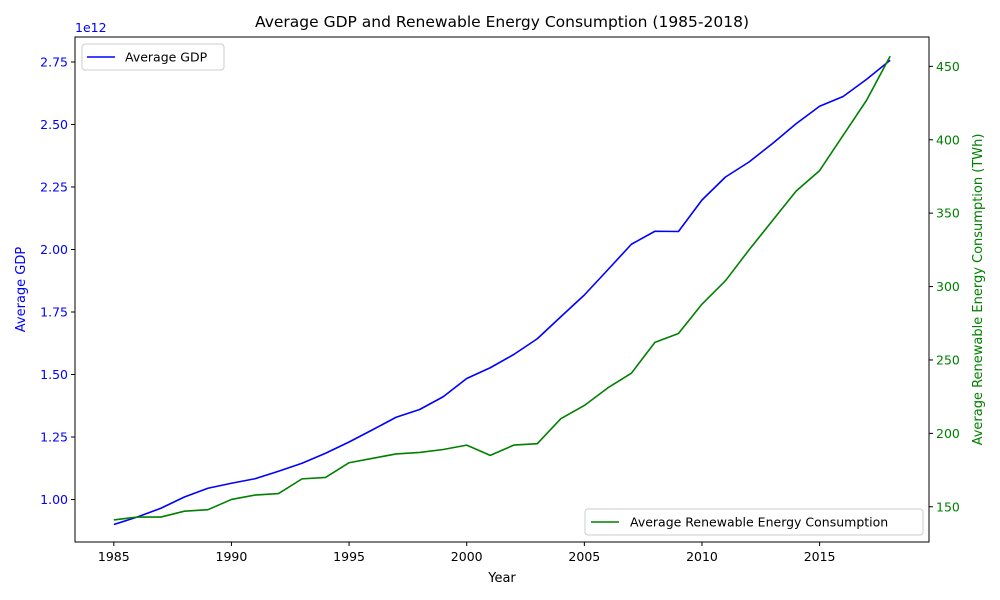 This screenshot has width=1000, height=600. What do you see at coordinates (54, 124) in the screenshot?
I see `left-y-tick-label: 2.50` at bounding box center [54, 124].